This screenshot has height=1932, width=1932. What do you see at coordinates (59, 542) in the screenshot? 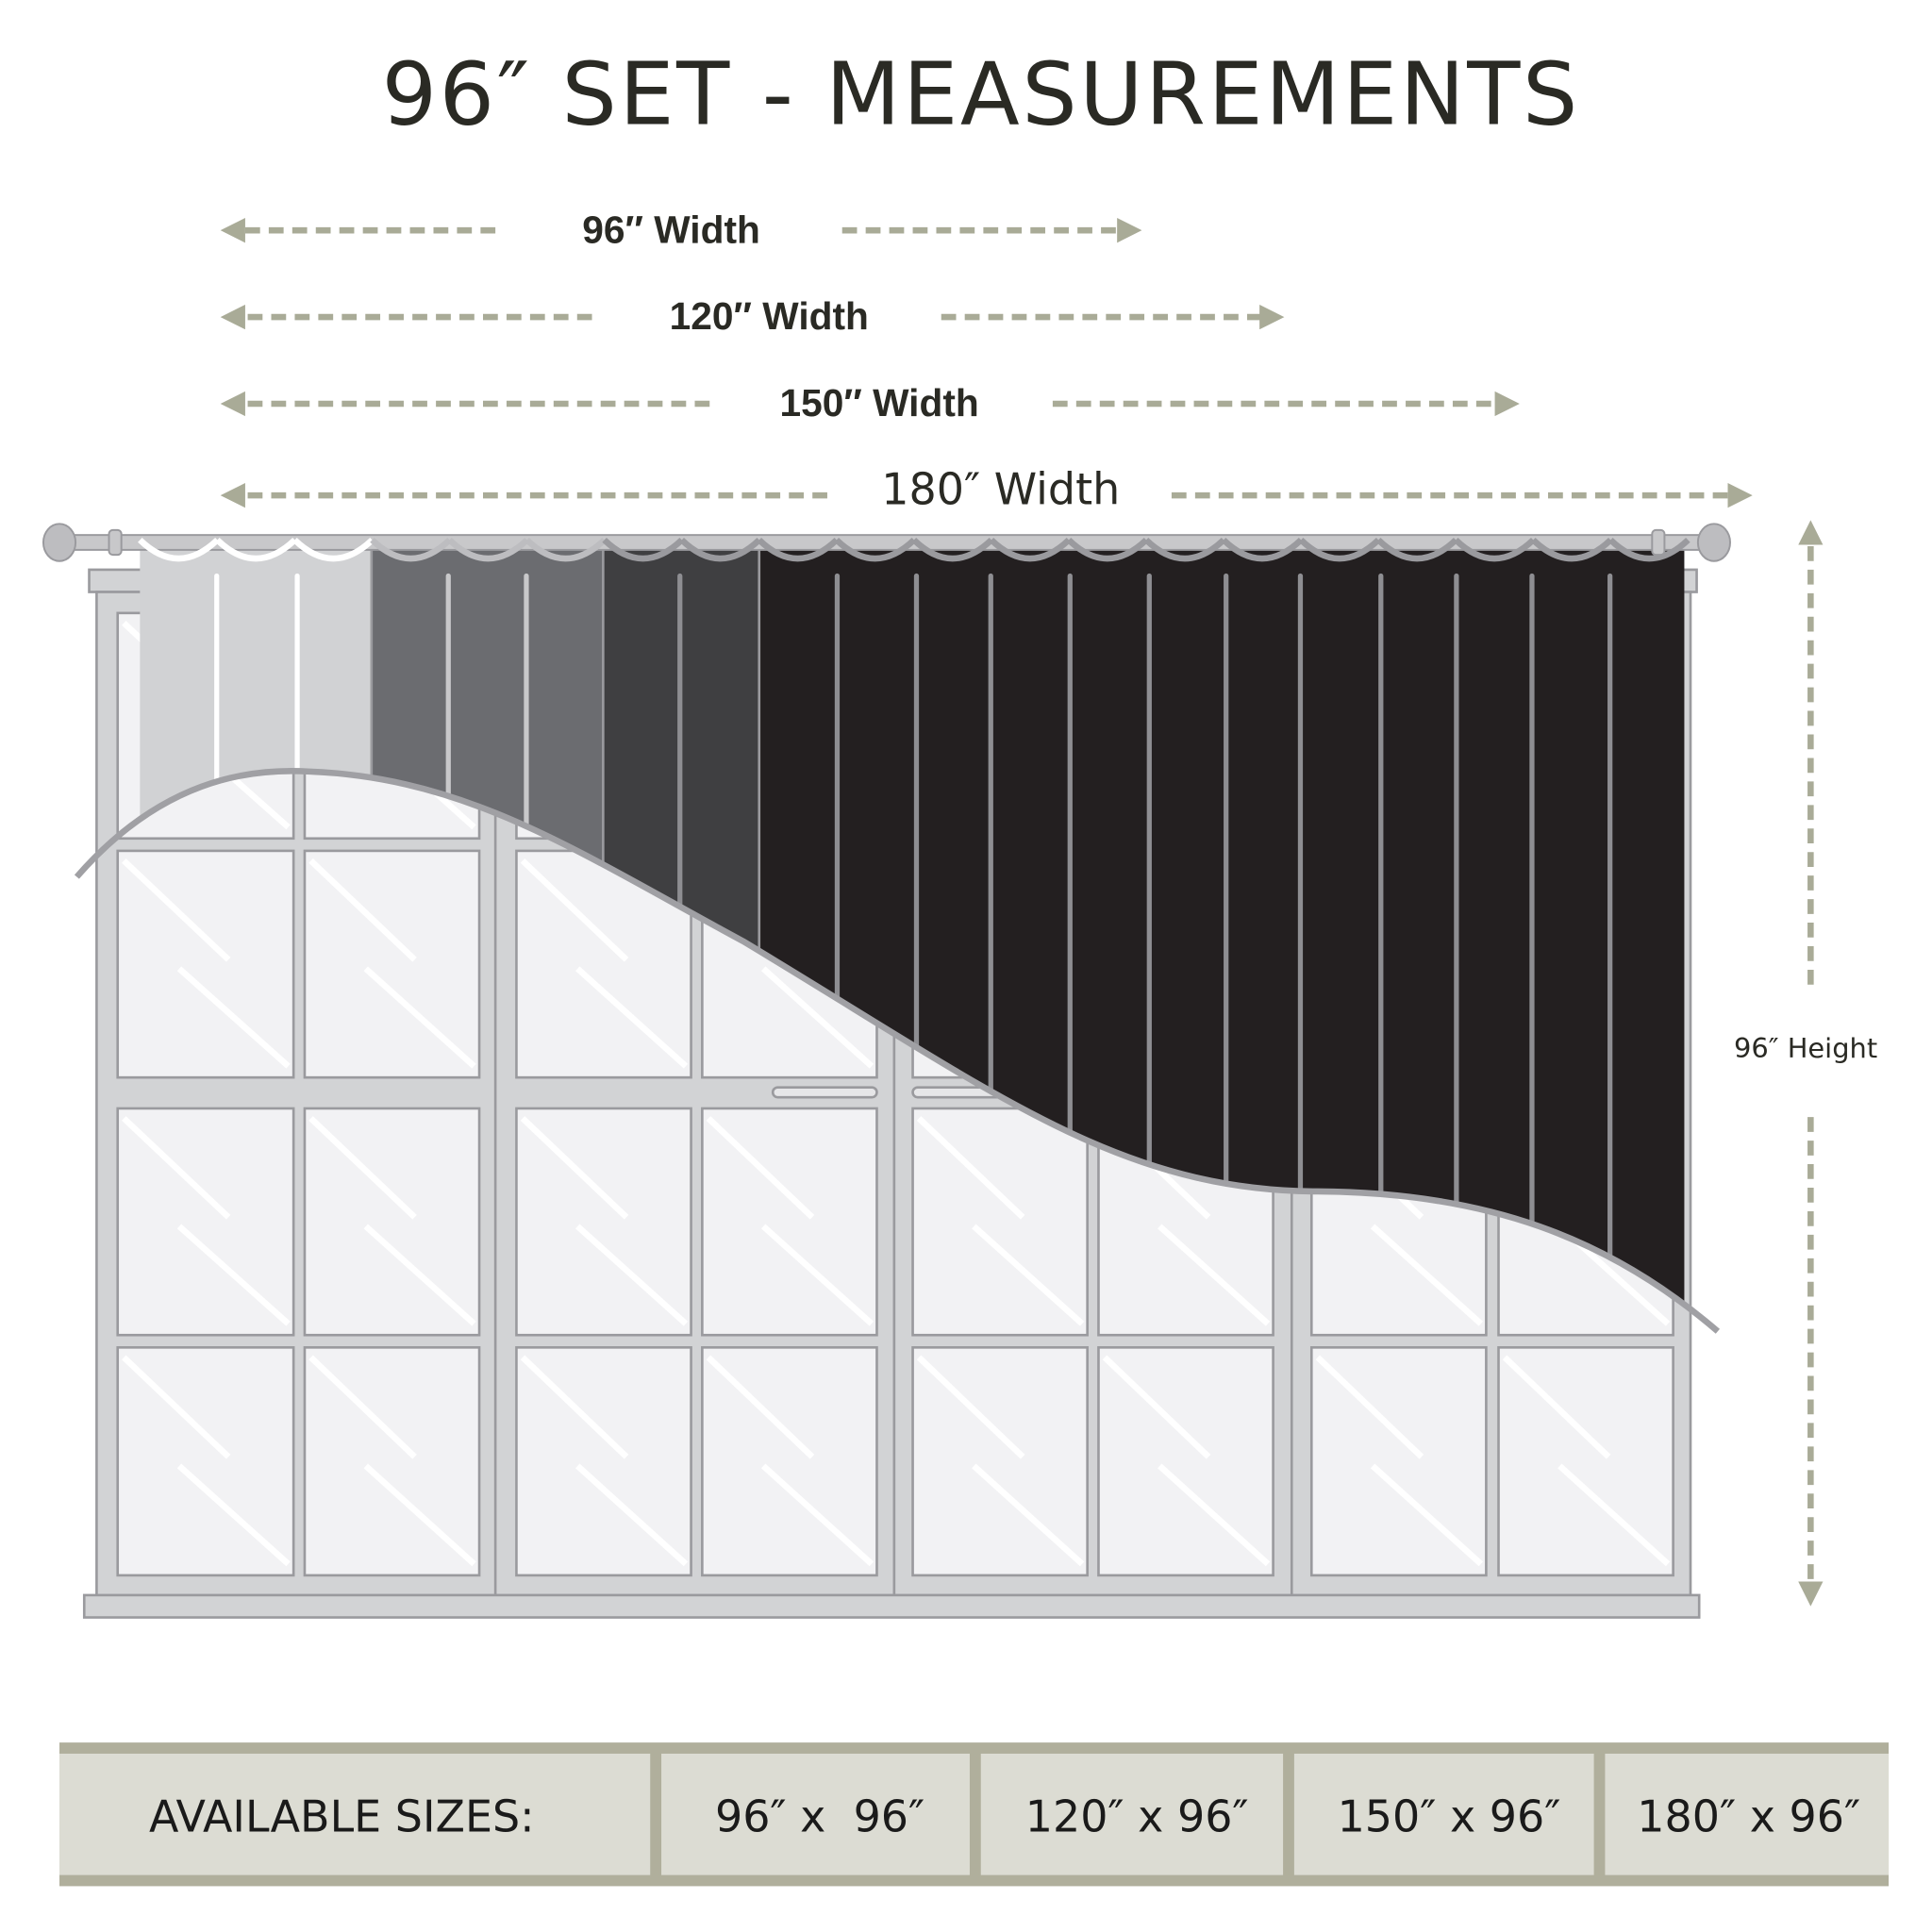
I see `rod-finial-left` at bounding box center [59, 542].